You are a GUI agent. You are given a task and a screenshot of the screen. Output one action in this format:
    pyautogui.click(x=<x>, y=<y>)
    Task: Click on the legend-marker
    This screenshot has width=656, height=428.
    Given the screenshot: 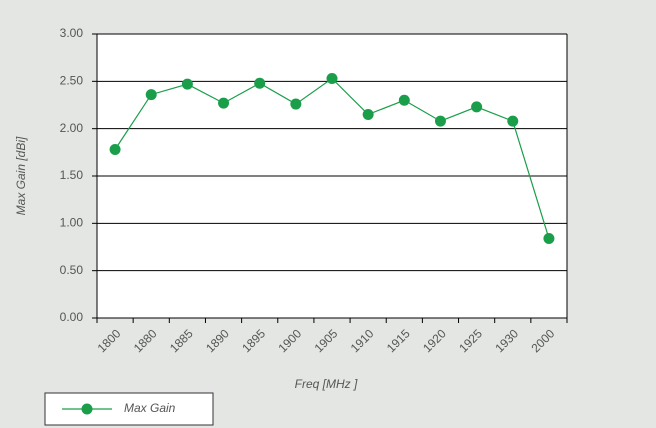 What is the action you would take?
    pyautogui.click(x=87, y=409)
    